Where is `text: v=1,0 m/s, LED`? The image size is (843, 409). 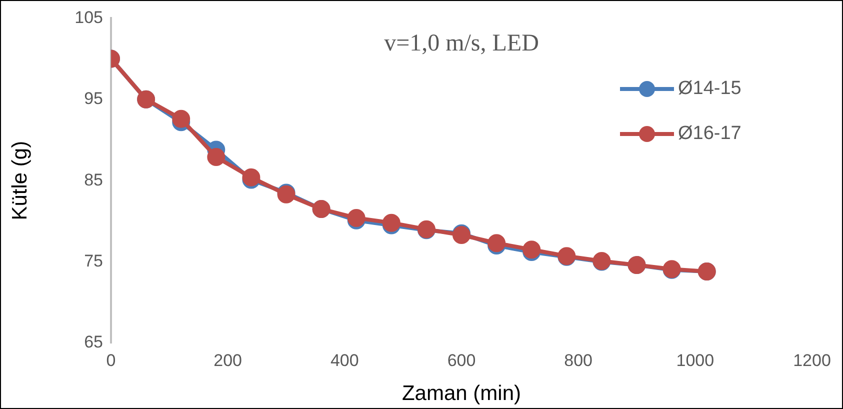 text: v=1,0 m/s, LED is located at coordinates (461, 43).